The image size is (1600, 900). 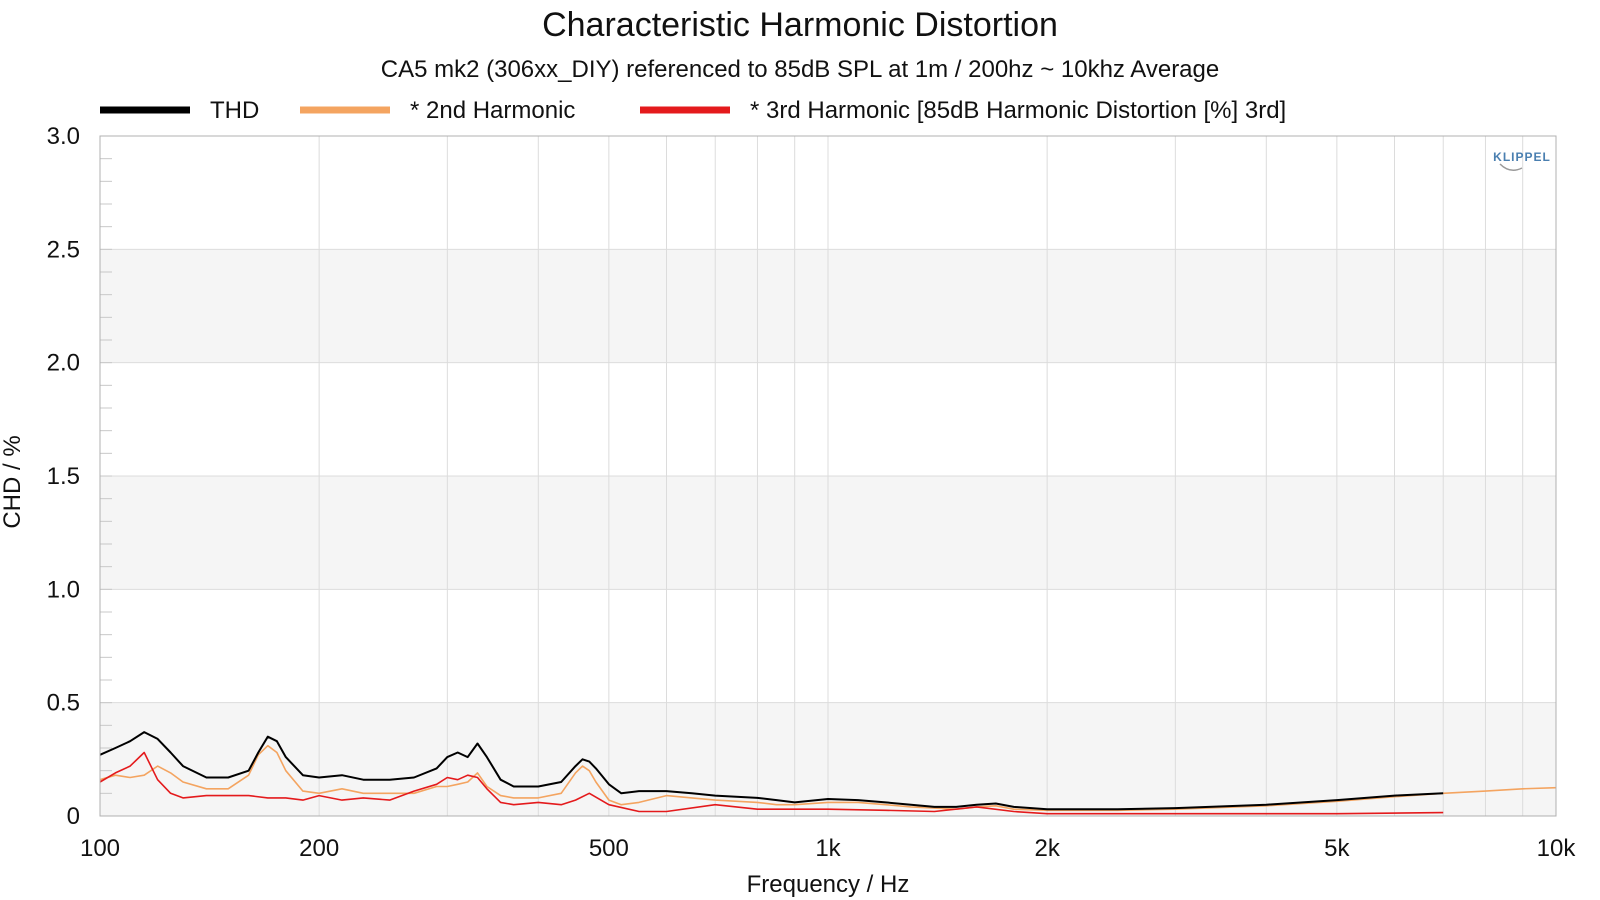 I want to click on y-tick-label: 1.5, so click(x=63, y=476).